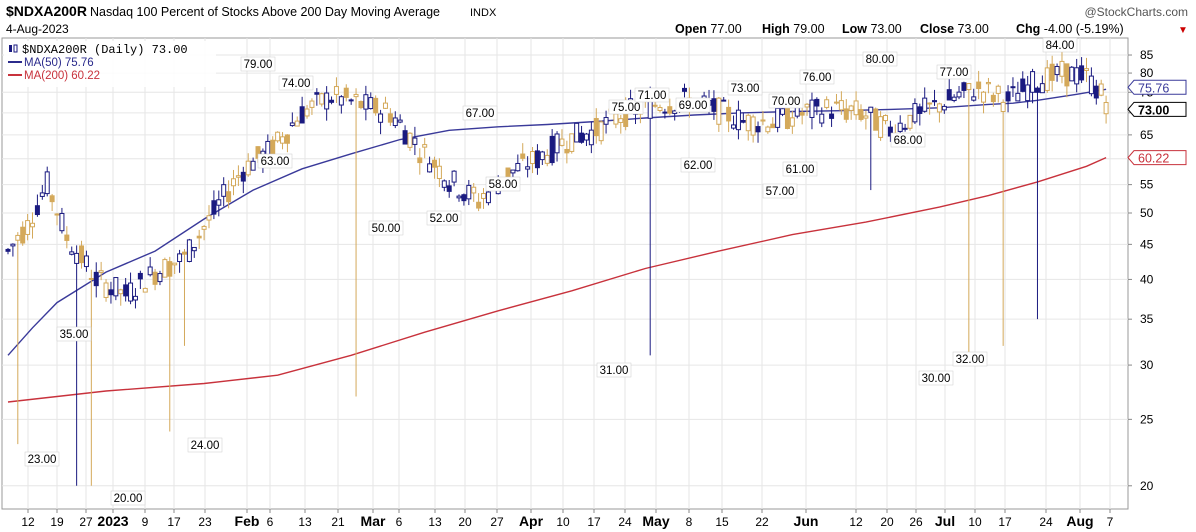 The width and height of the screenshot is (1196, 532). Describe the element at coordinates (1110, 522) in the screenshot. I see `x-tick-label: 7` at that location.